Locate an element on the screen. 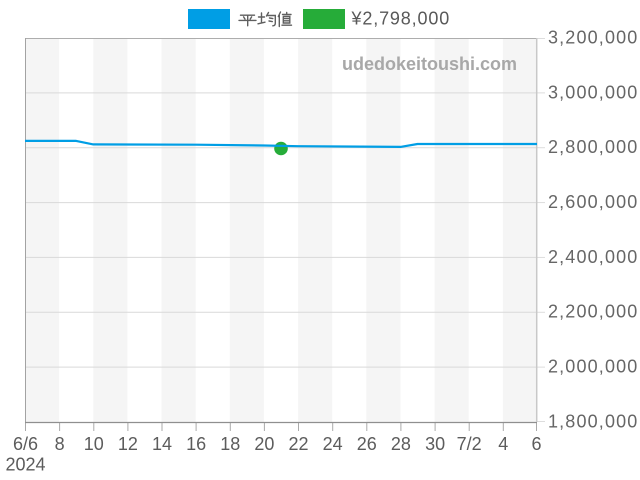 This screenshot has height=480, width=640. svg-text: udedokeitoushi.com is located at coordinates (429, 64).